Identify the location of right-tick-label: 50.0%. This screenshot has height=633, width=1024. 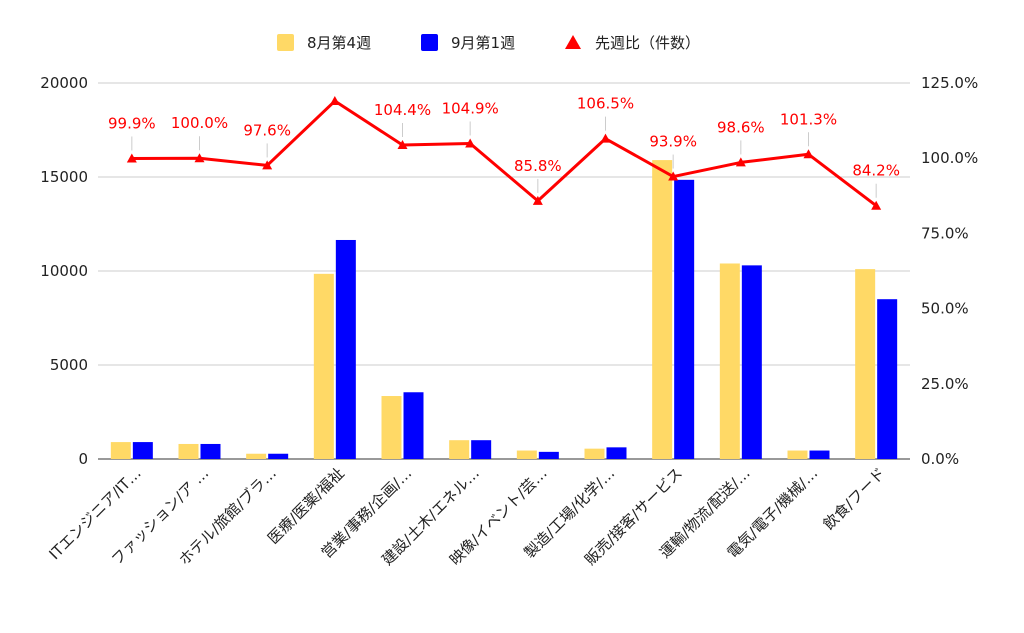
(945, 309).